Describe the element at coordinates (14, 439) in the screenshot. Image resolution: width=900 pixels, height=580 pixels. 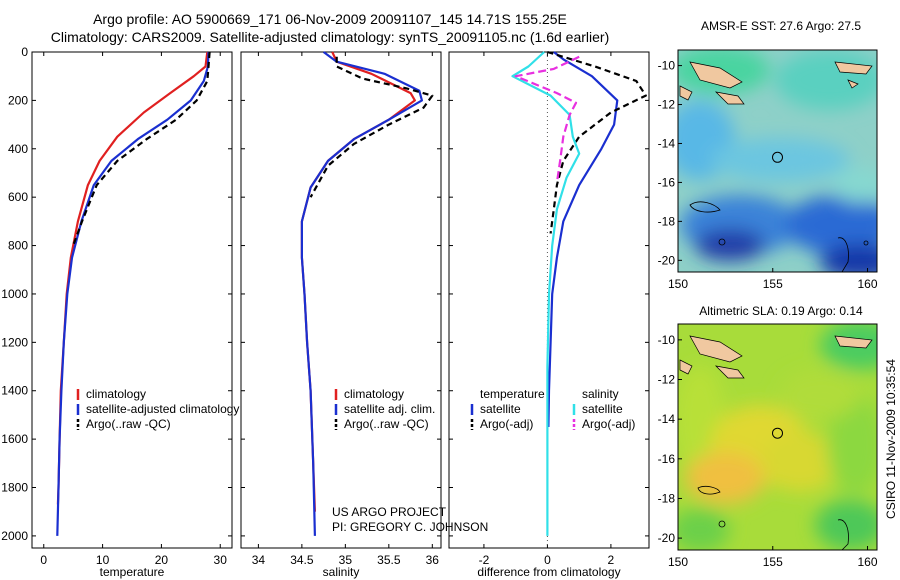
I see `y-tick-label: 1600` at that location.